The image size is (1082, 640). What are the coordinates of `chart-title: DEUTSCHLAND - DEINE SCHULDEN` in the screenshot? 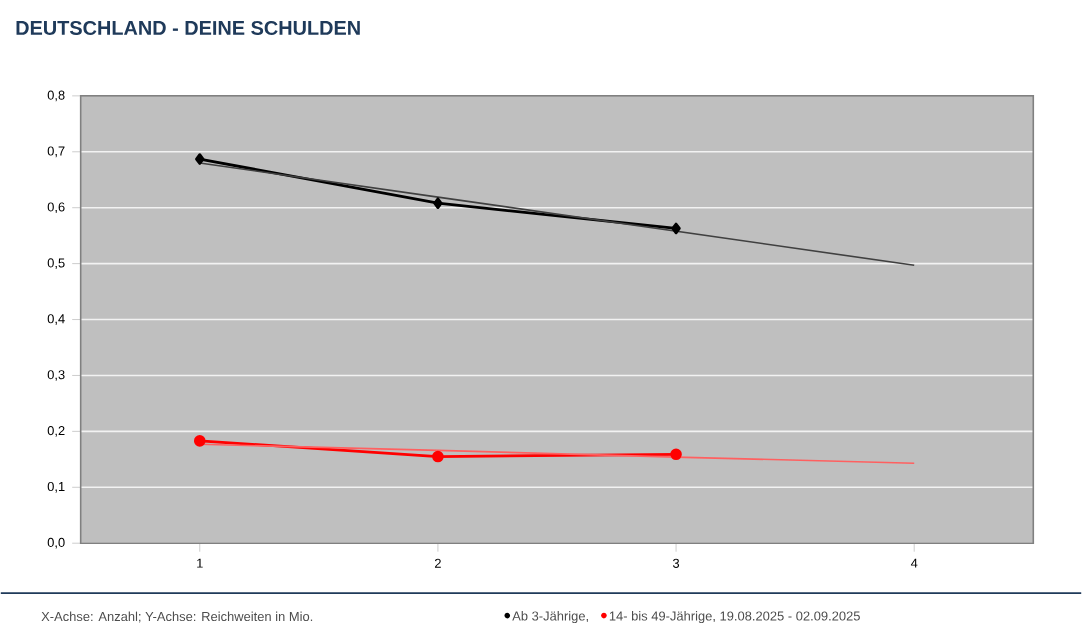 It's located at (188, 28).